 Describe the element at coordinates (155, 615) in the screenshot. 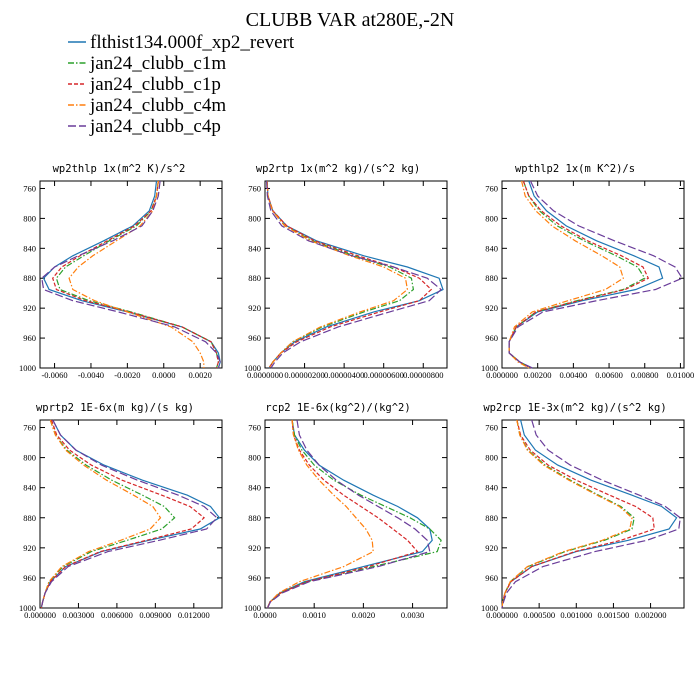

I see `x-tick-label: 0.009000` at that location.